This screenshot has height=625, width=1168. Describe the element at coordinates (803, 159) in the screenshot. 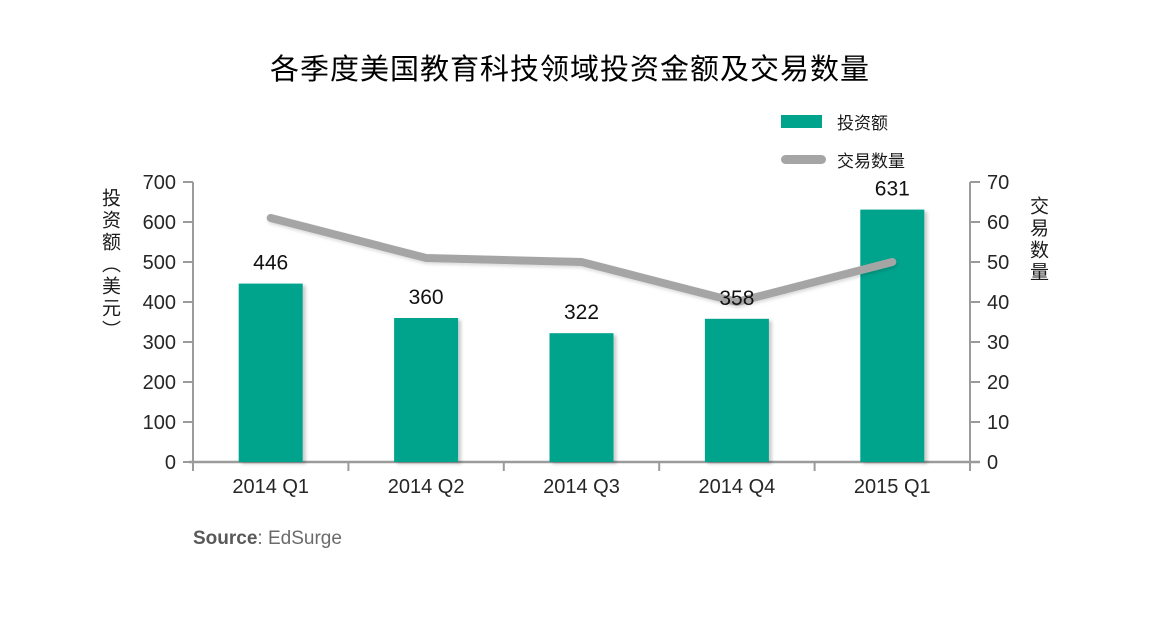

I see `line-series-swatch` at that location.